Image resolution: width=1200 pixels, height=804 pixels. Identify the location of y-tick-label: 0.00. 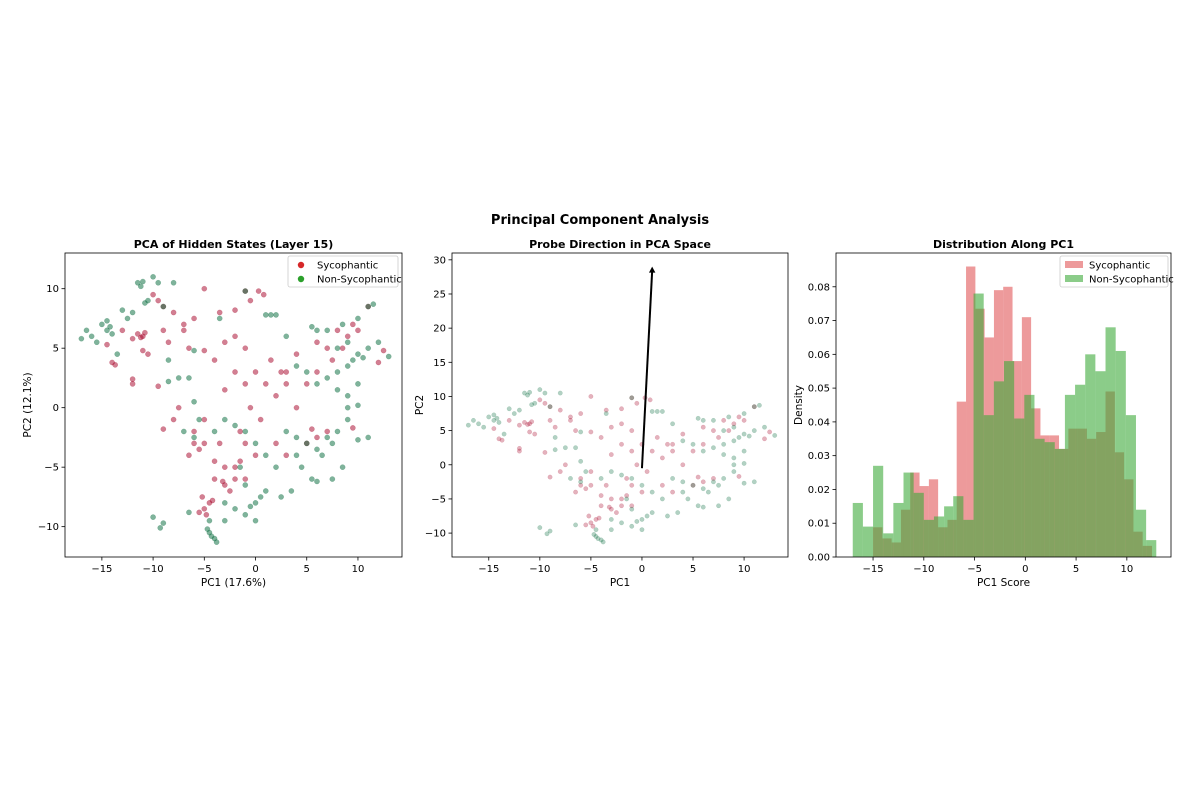
(819, 558).